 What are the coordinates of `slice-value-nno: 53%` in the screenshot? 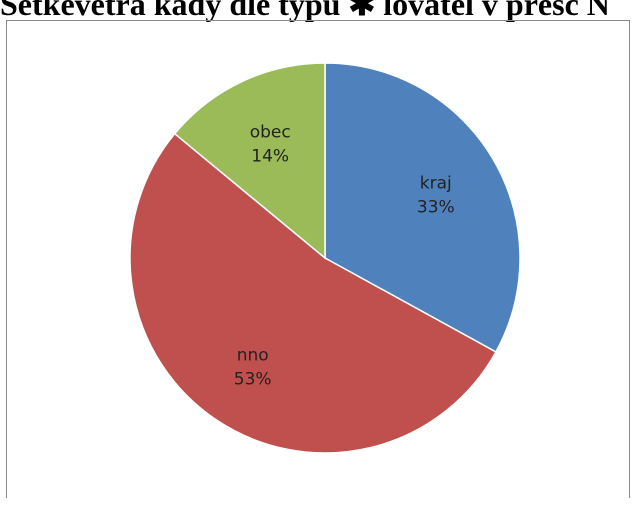 It's located at (253, 379).